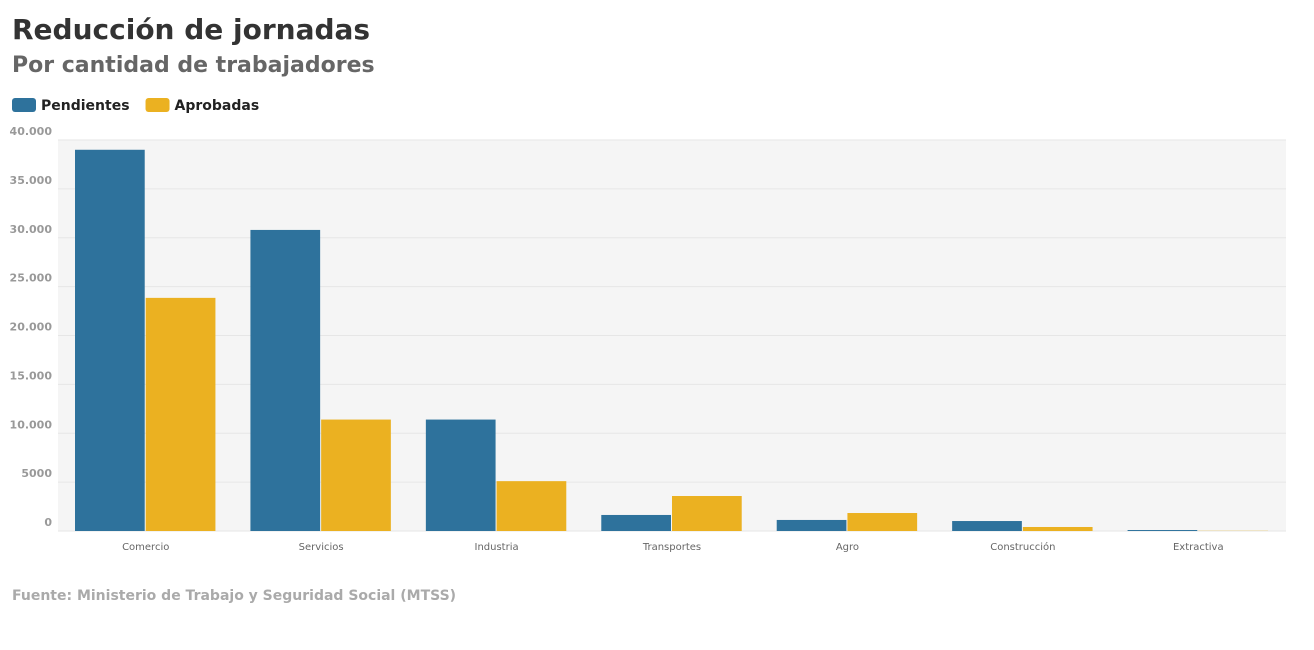 The image size is (1314, 650). What do you see at coordinates (36, 473) in the screenshot?
I see `y-tick-label: 5000` at bounding box center [36, 473].